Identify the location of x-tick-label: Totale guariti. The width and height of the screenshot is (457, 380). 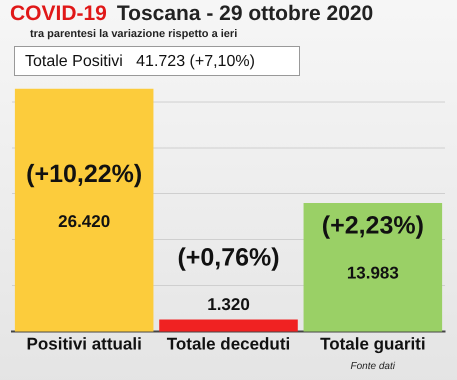
(373, 344).